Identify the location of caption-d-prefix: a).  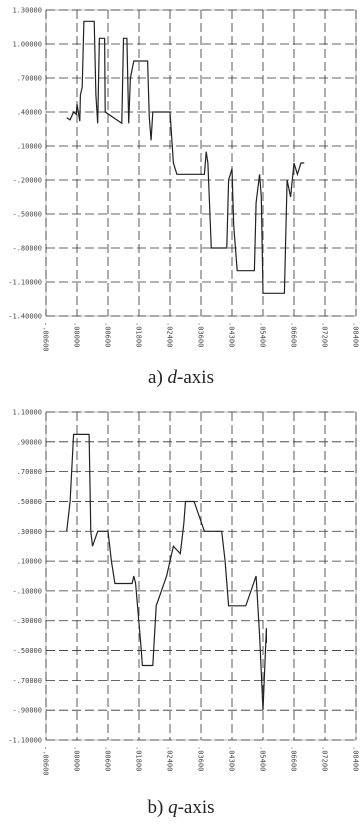
(158, 377).